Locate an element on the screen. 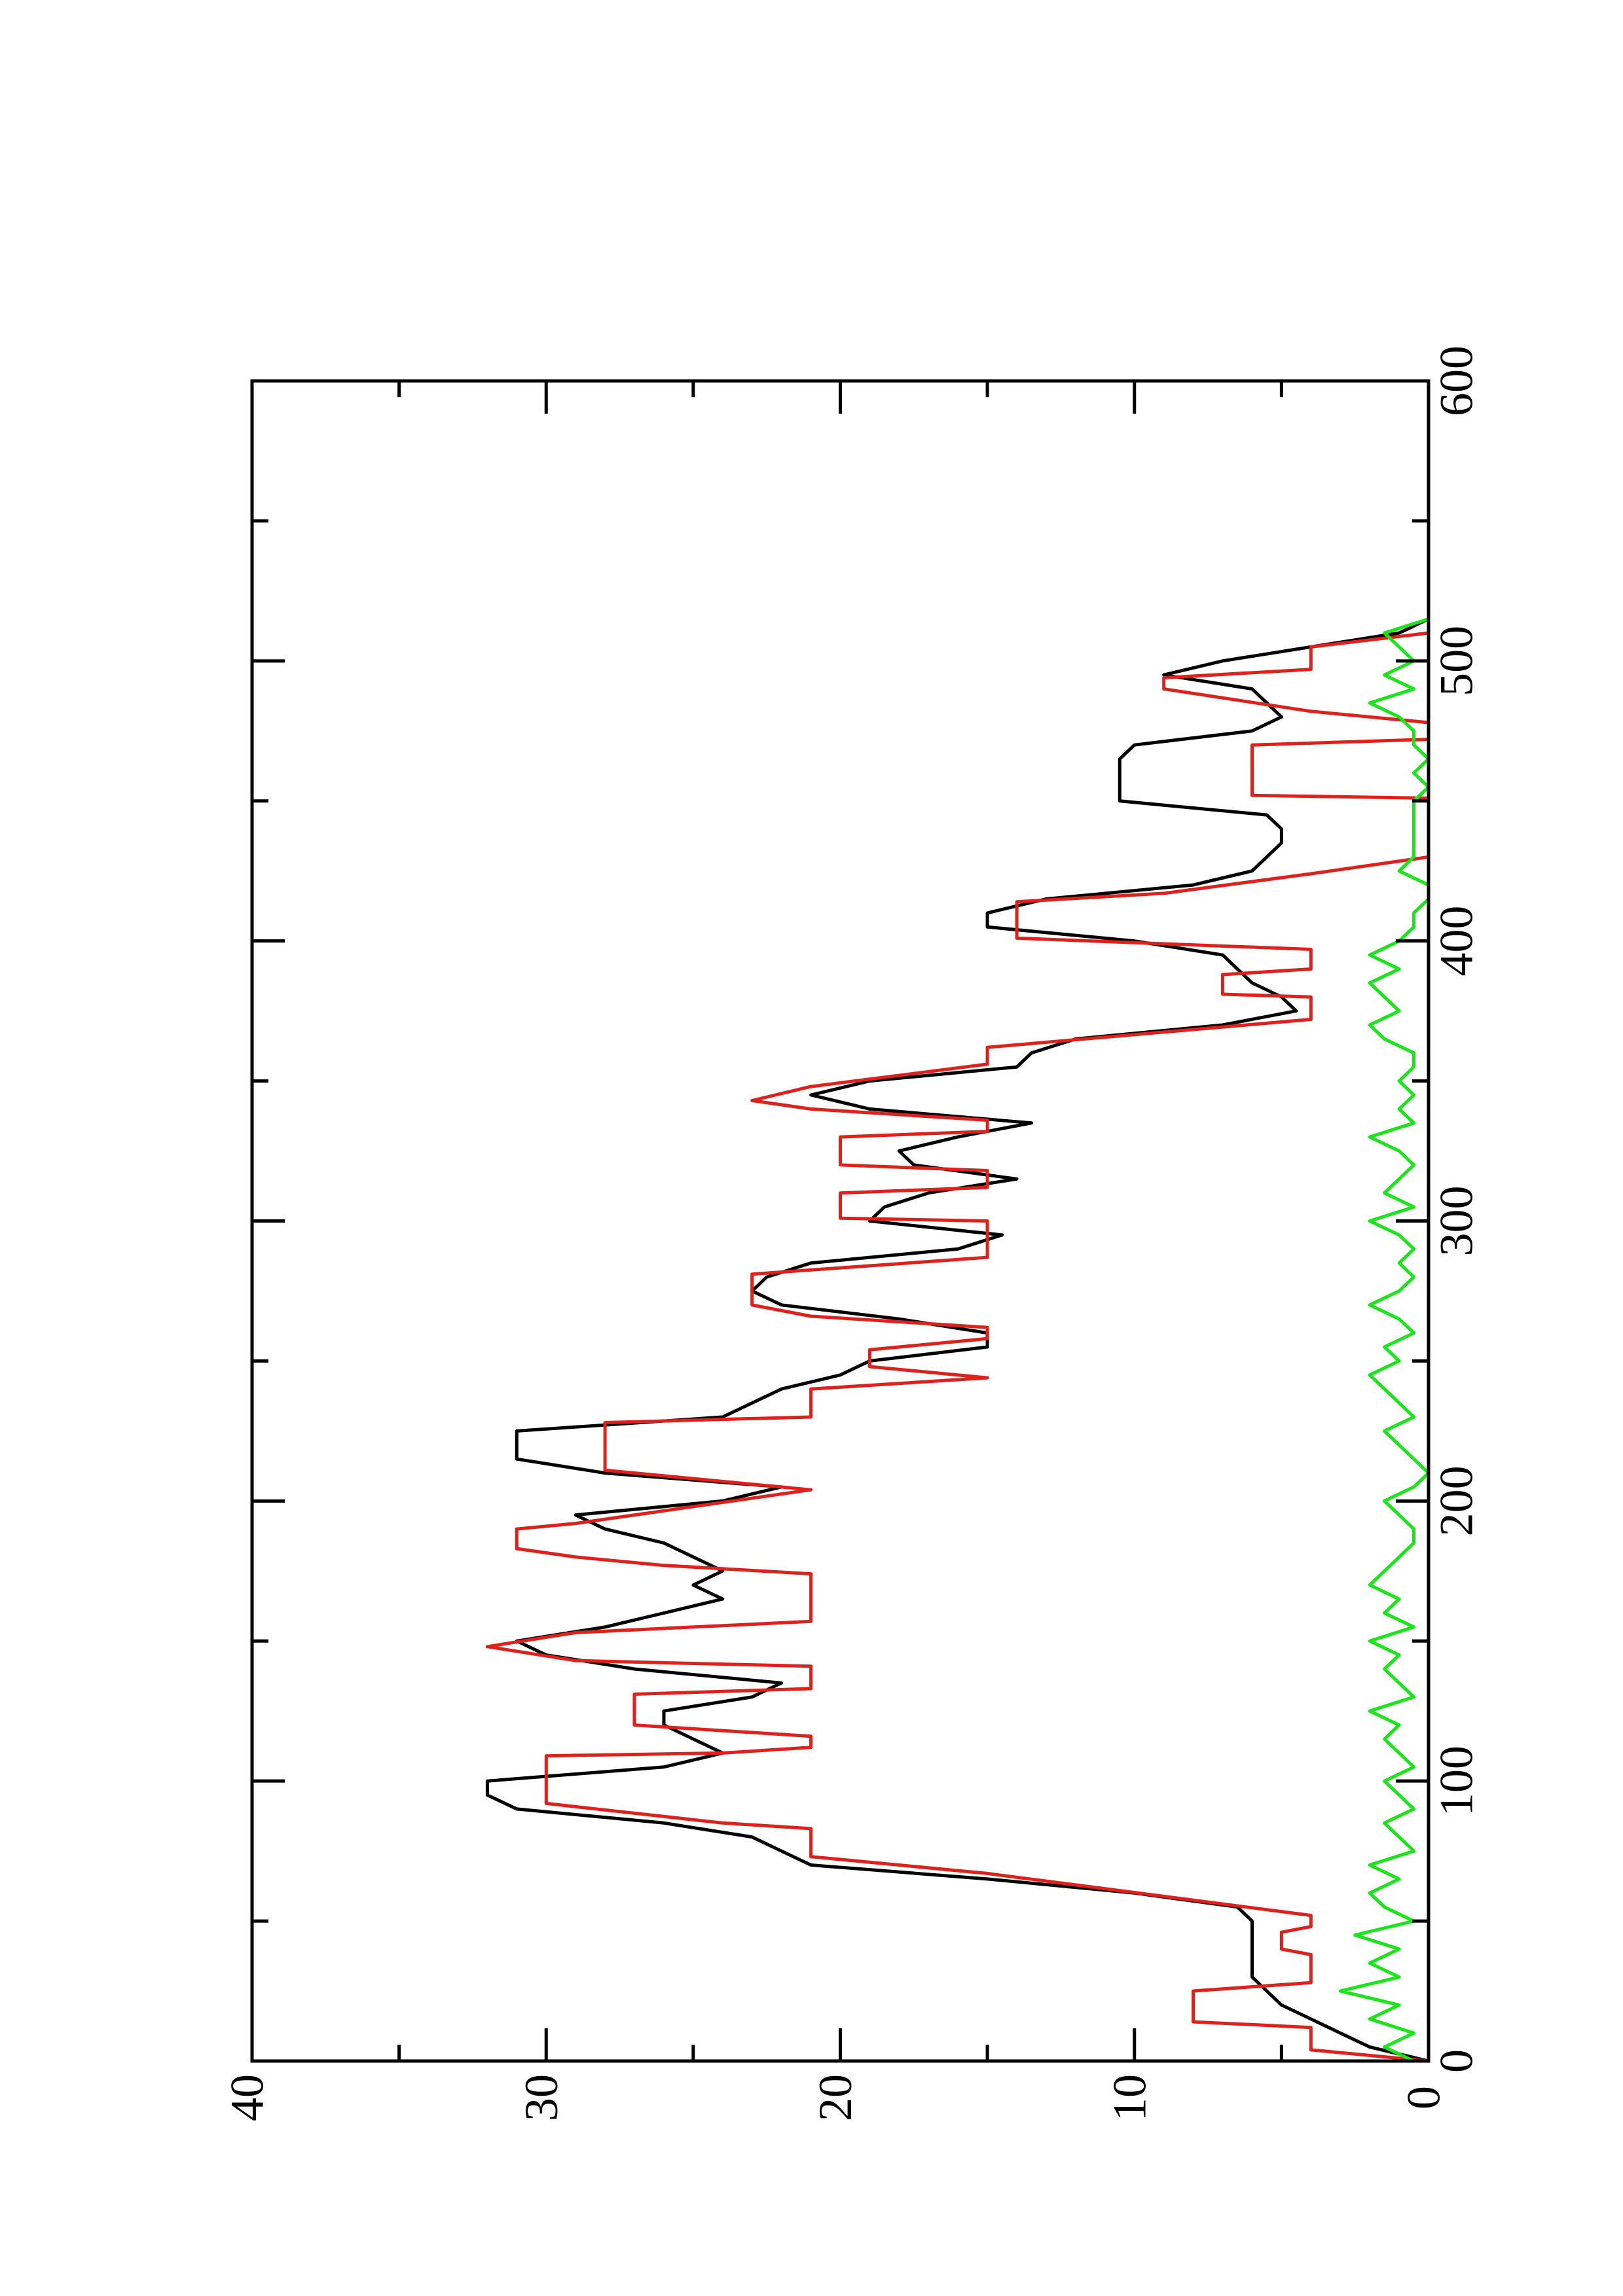 The width and height of the screenshot is (1623, 2296). y-tick-label: 0 is located at coordinates (1424, 2097).